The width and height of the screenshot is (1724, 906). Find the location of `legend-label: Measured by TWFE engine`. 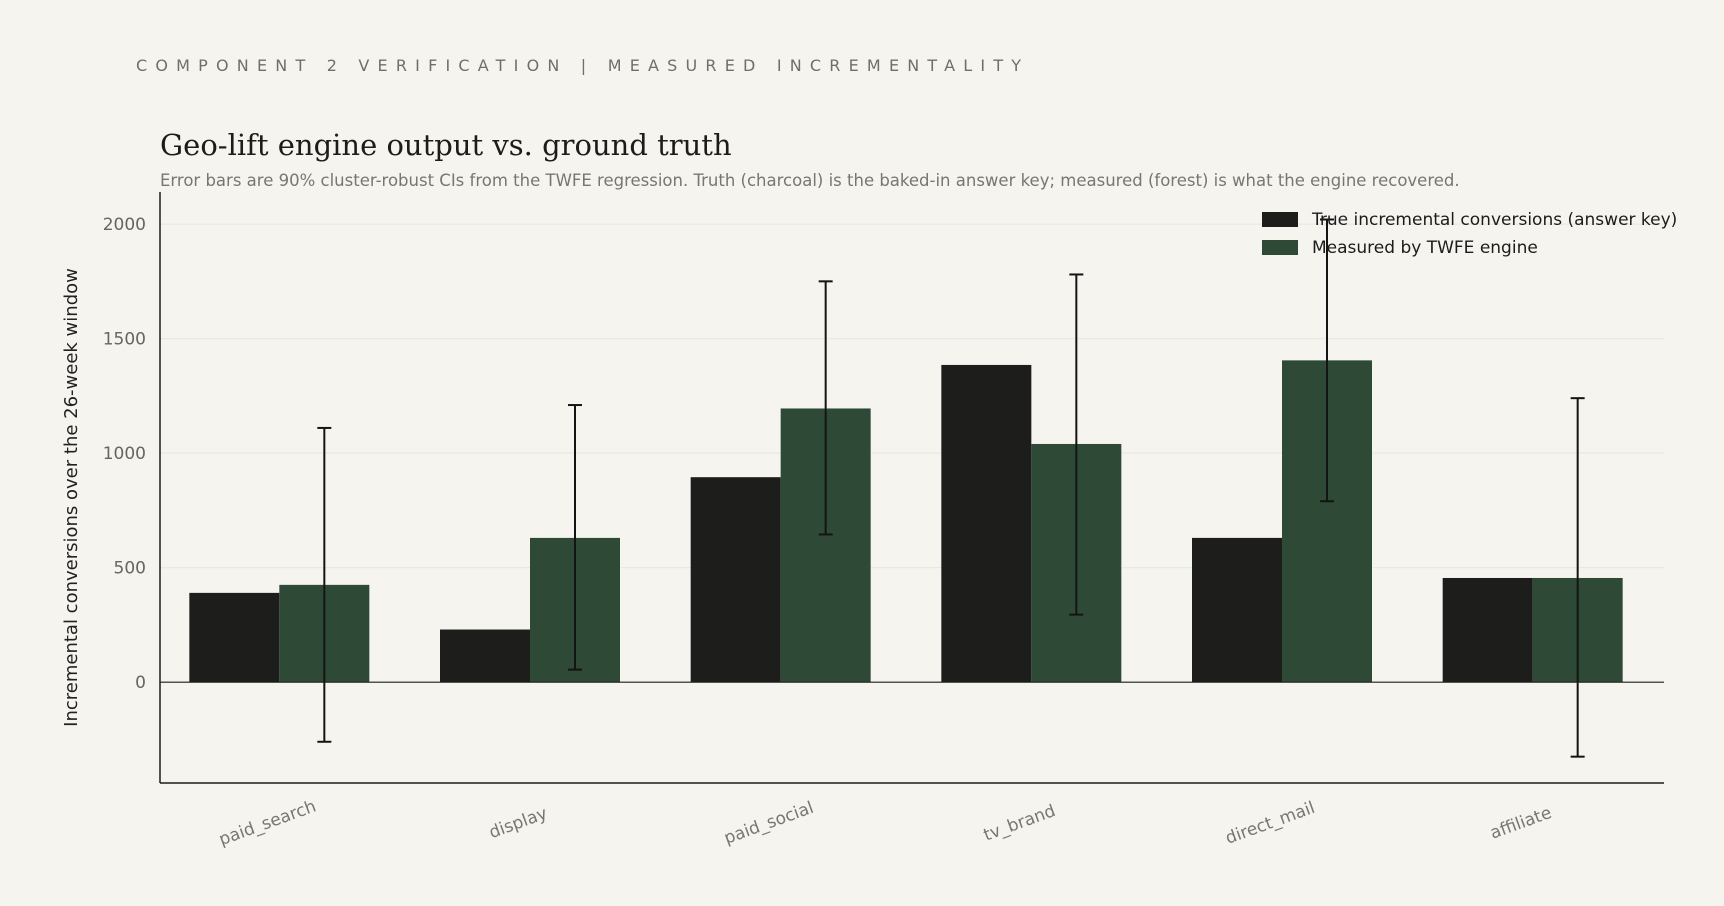

legend-label: Measured by TWFE engine is located at coordinates (1425, 248).